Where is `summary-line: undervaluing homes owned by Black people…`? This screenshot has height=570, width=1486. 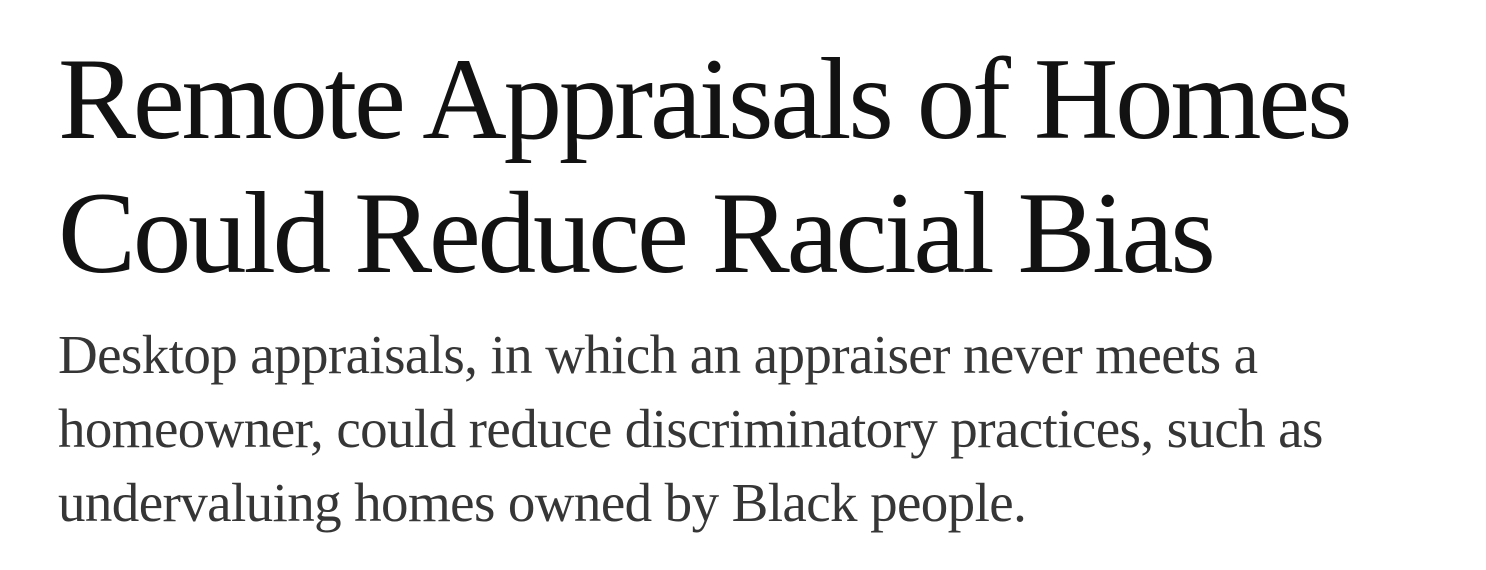 summary-line: undervaluing homes owned by Black people… is located at coordinates (542, 502).